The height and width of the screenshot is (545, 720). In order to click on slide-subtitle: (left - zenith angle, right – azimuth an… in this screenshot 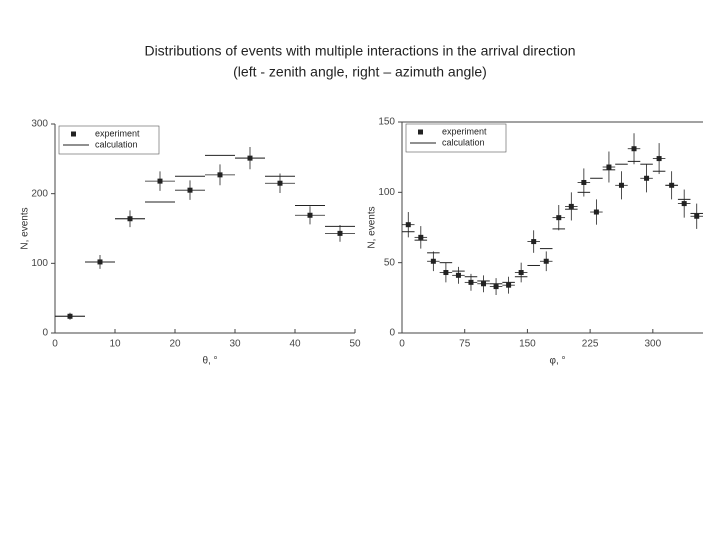, I will do `click(360, 72)`.